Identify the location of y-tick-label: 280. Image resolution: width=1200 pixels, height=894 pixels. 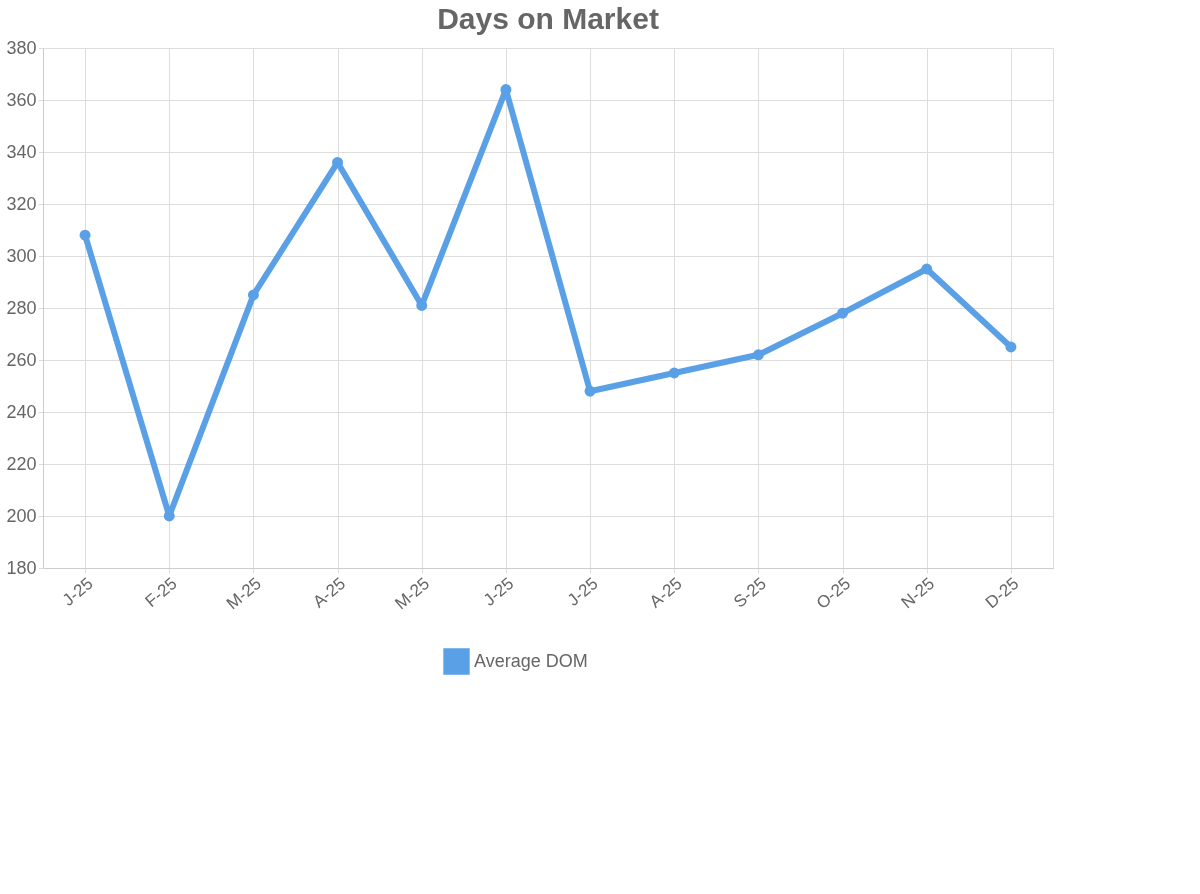
(21, 307).